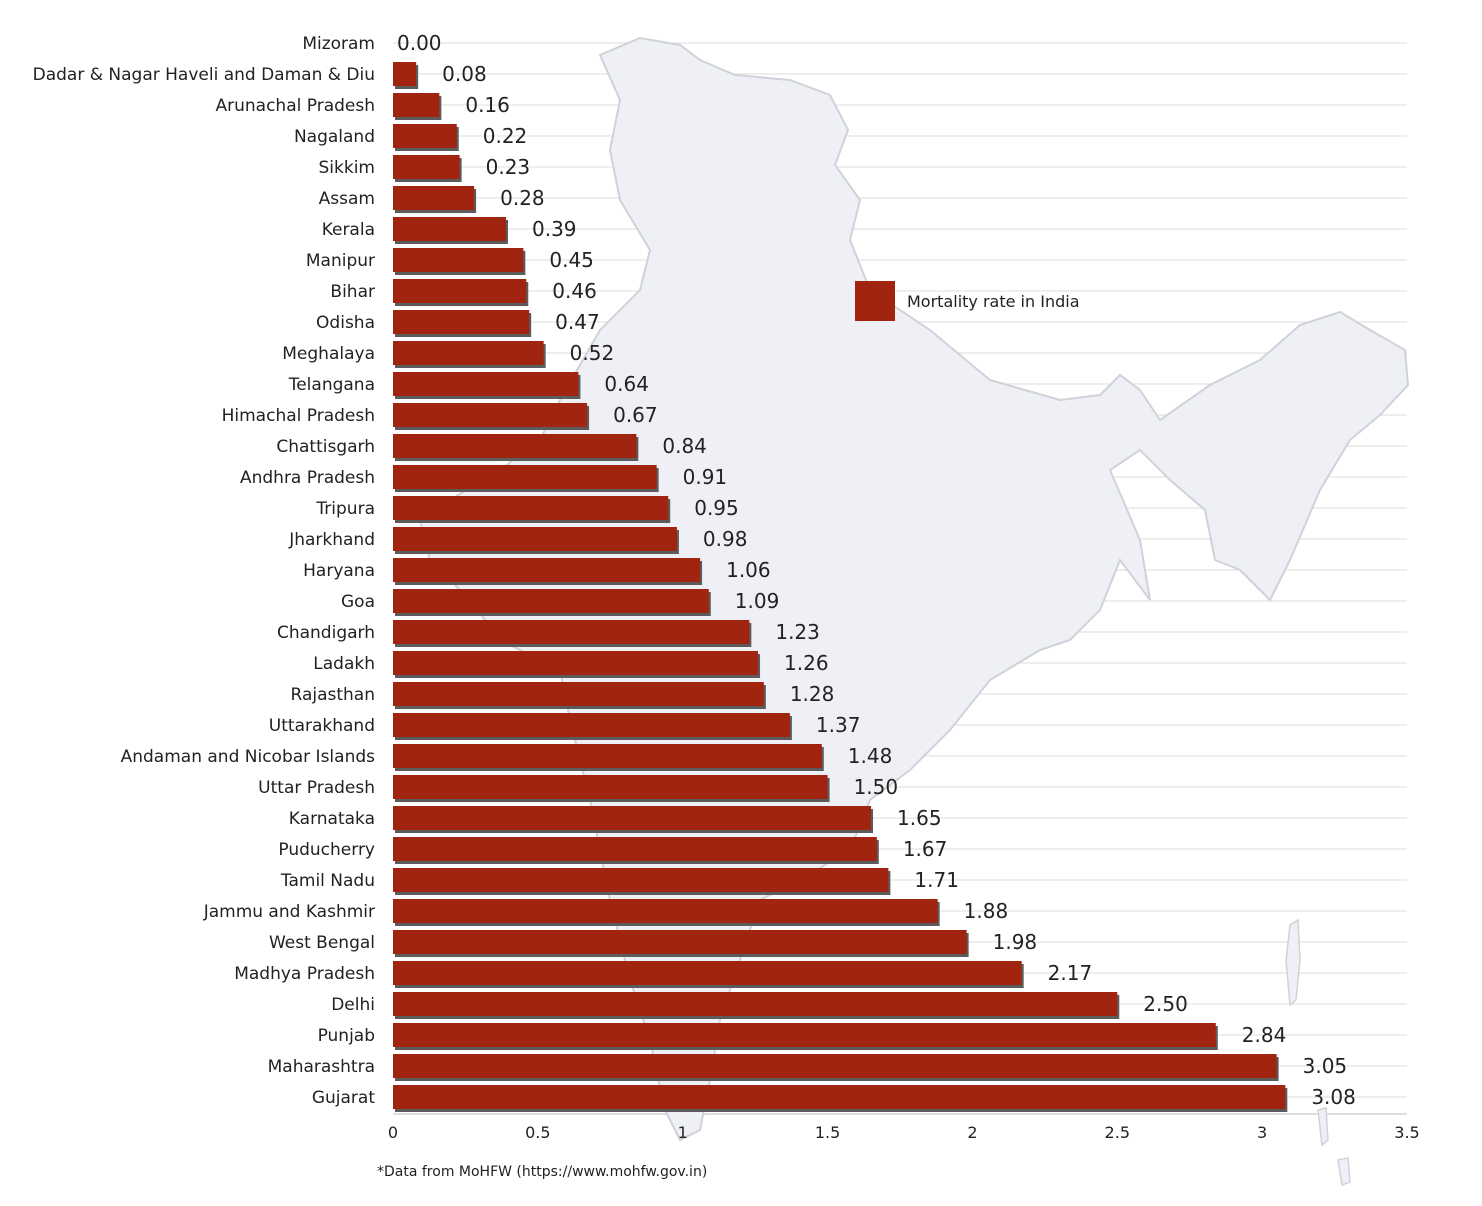  Describe the element at coordinates (592, 353) in the screenshot. I see `value-label: 0.52` at that location.